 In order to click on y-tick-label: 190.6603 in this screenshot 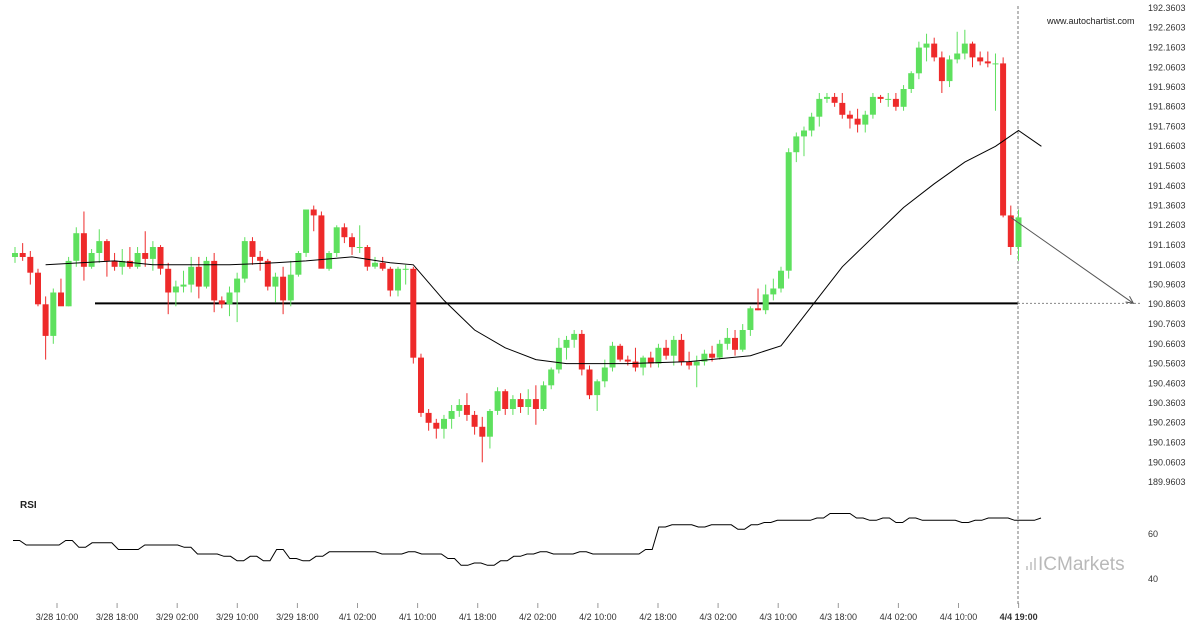, I will do `click(1167, 344)`.